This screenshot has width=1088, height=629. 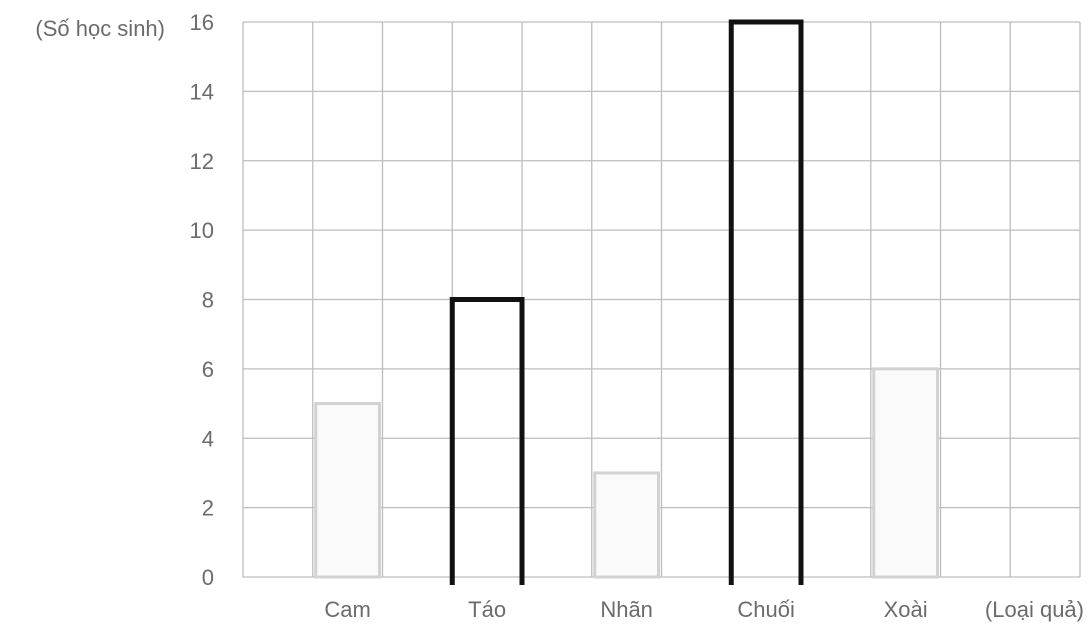 What do you see at coordinates (347, 609) in the screenshot?
I see `x-category-label: Cam` at bounding box center [347, 609].